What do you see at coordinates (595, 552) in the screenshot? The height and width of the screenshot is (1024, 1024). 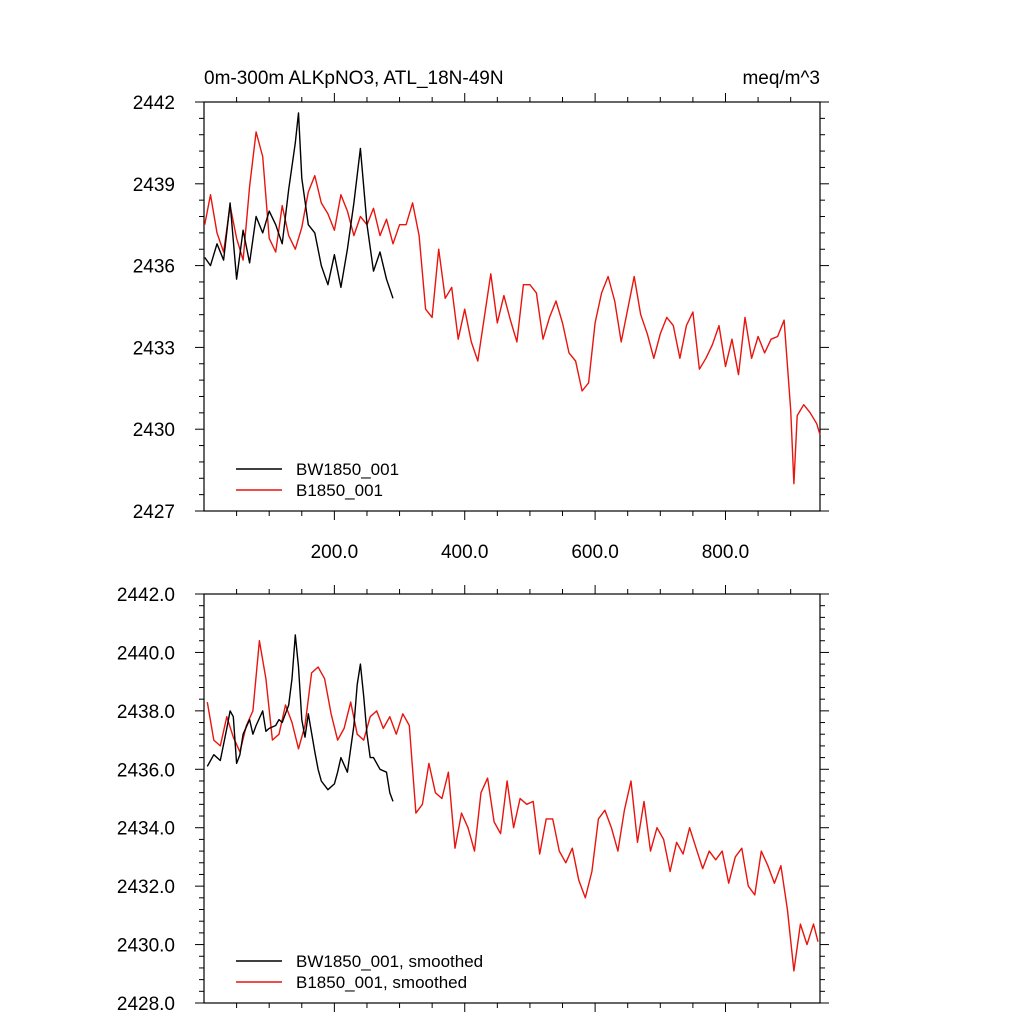 I see `top-xtick-label: 600.0` at bounding box center [595, 552].